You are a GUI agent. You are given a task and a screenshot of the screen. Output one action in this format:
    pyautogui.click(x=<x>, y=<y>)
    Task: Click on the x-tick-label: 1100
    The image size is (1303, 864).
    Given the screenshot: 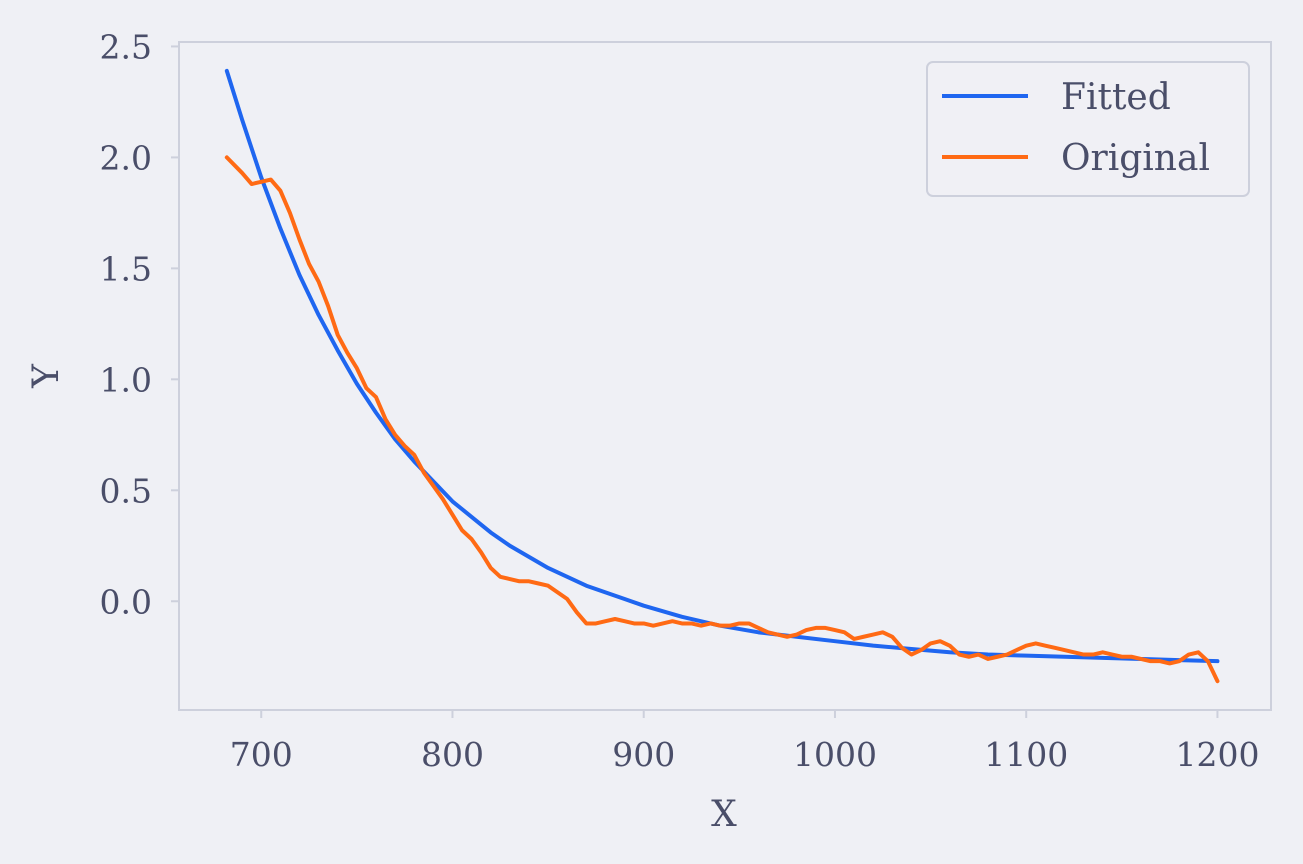 What is the action you would take?
    pyautogui.click(x=1026, y=754)
    